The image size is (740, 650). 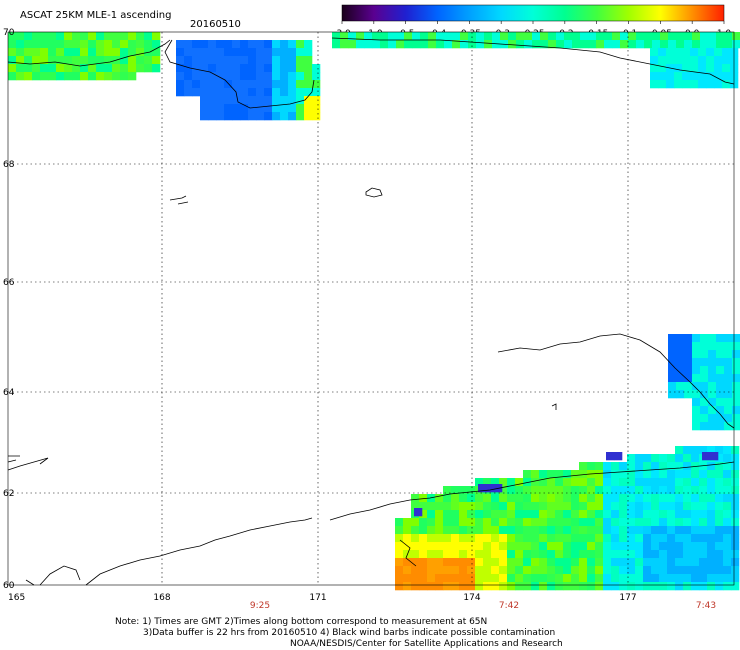 I want to click on lat-label: 68, so click(x=9, y=165).